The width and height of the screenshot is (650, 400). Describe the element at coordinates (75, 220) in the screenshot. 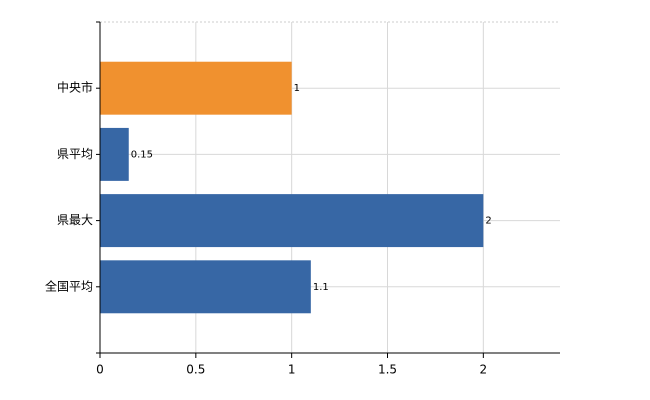

I see `y-tick-label: 県最大` at that location.